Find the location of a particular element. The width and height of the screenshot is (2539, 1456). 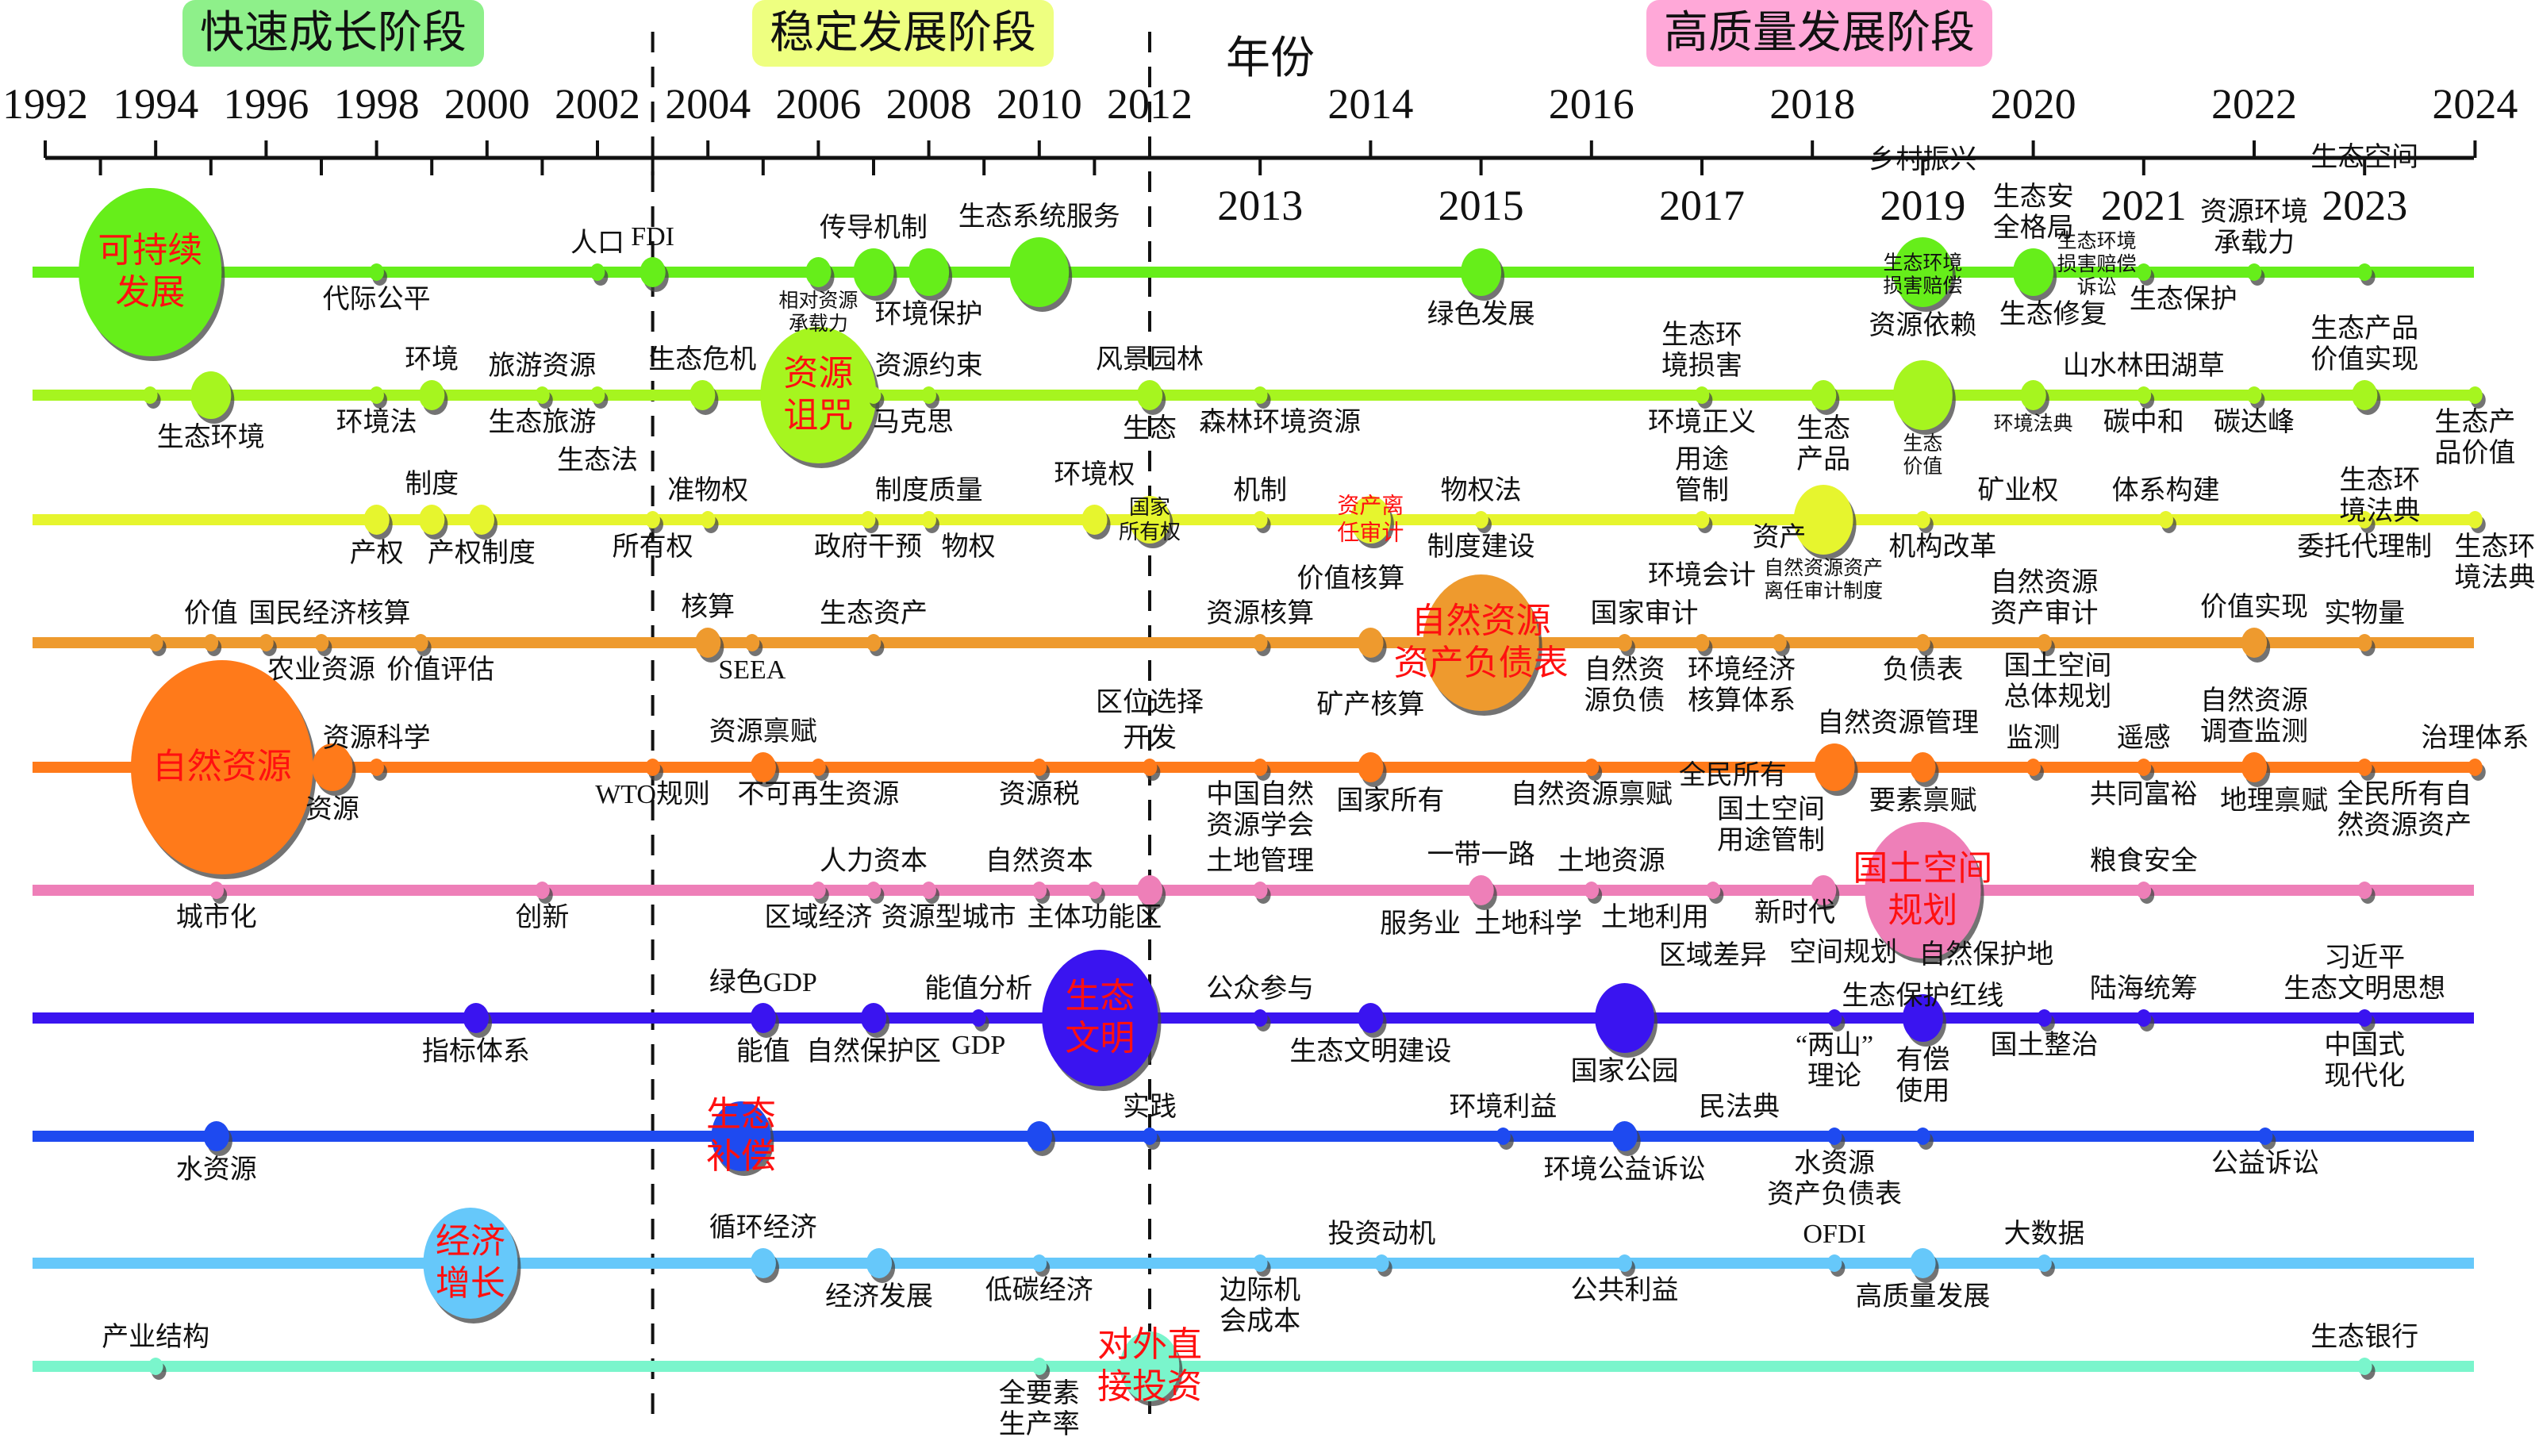

axis-year-label: 2008 is located at coordinates (928, 104).